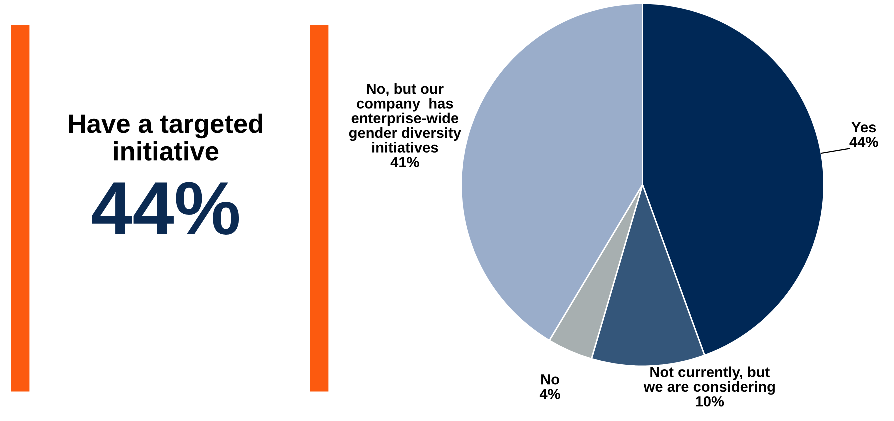 The image size is (894, 421). What do you see at coordinates (551, 379) in the screenshot?
I see `slice-label: No` at bounding box center [551, 379].